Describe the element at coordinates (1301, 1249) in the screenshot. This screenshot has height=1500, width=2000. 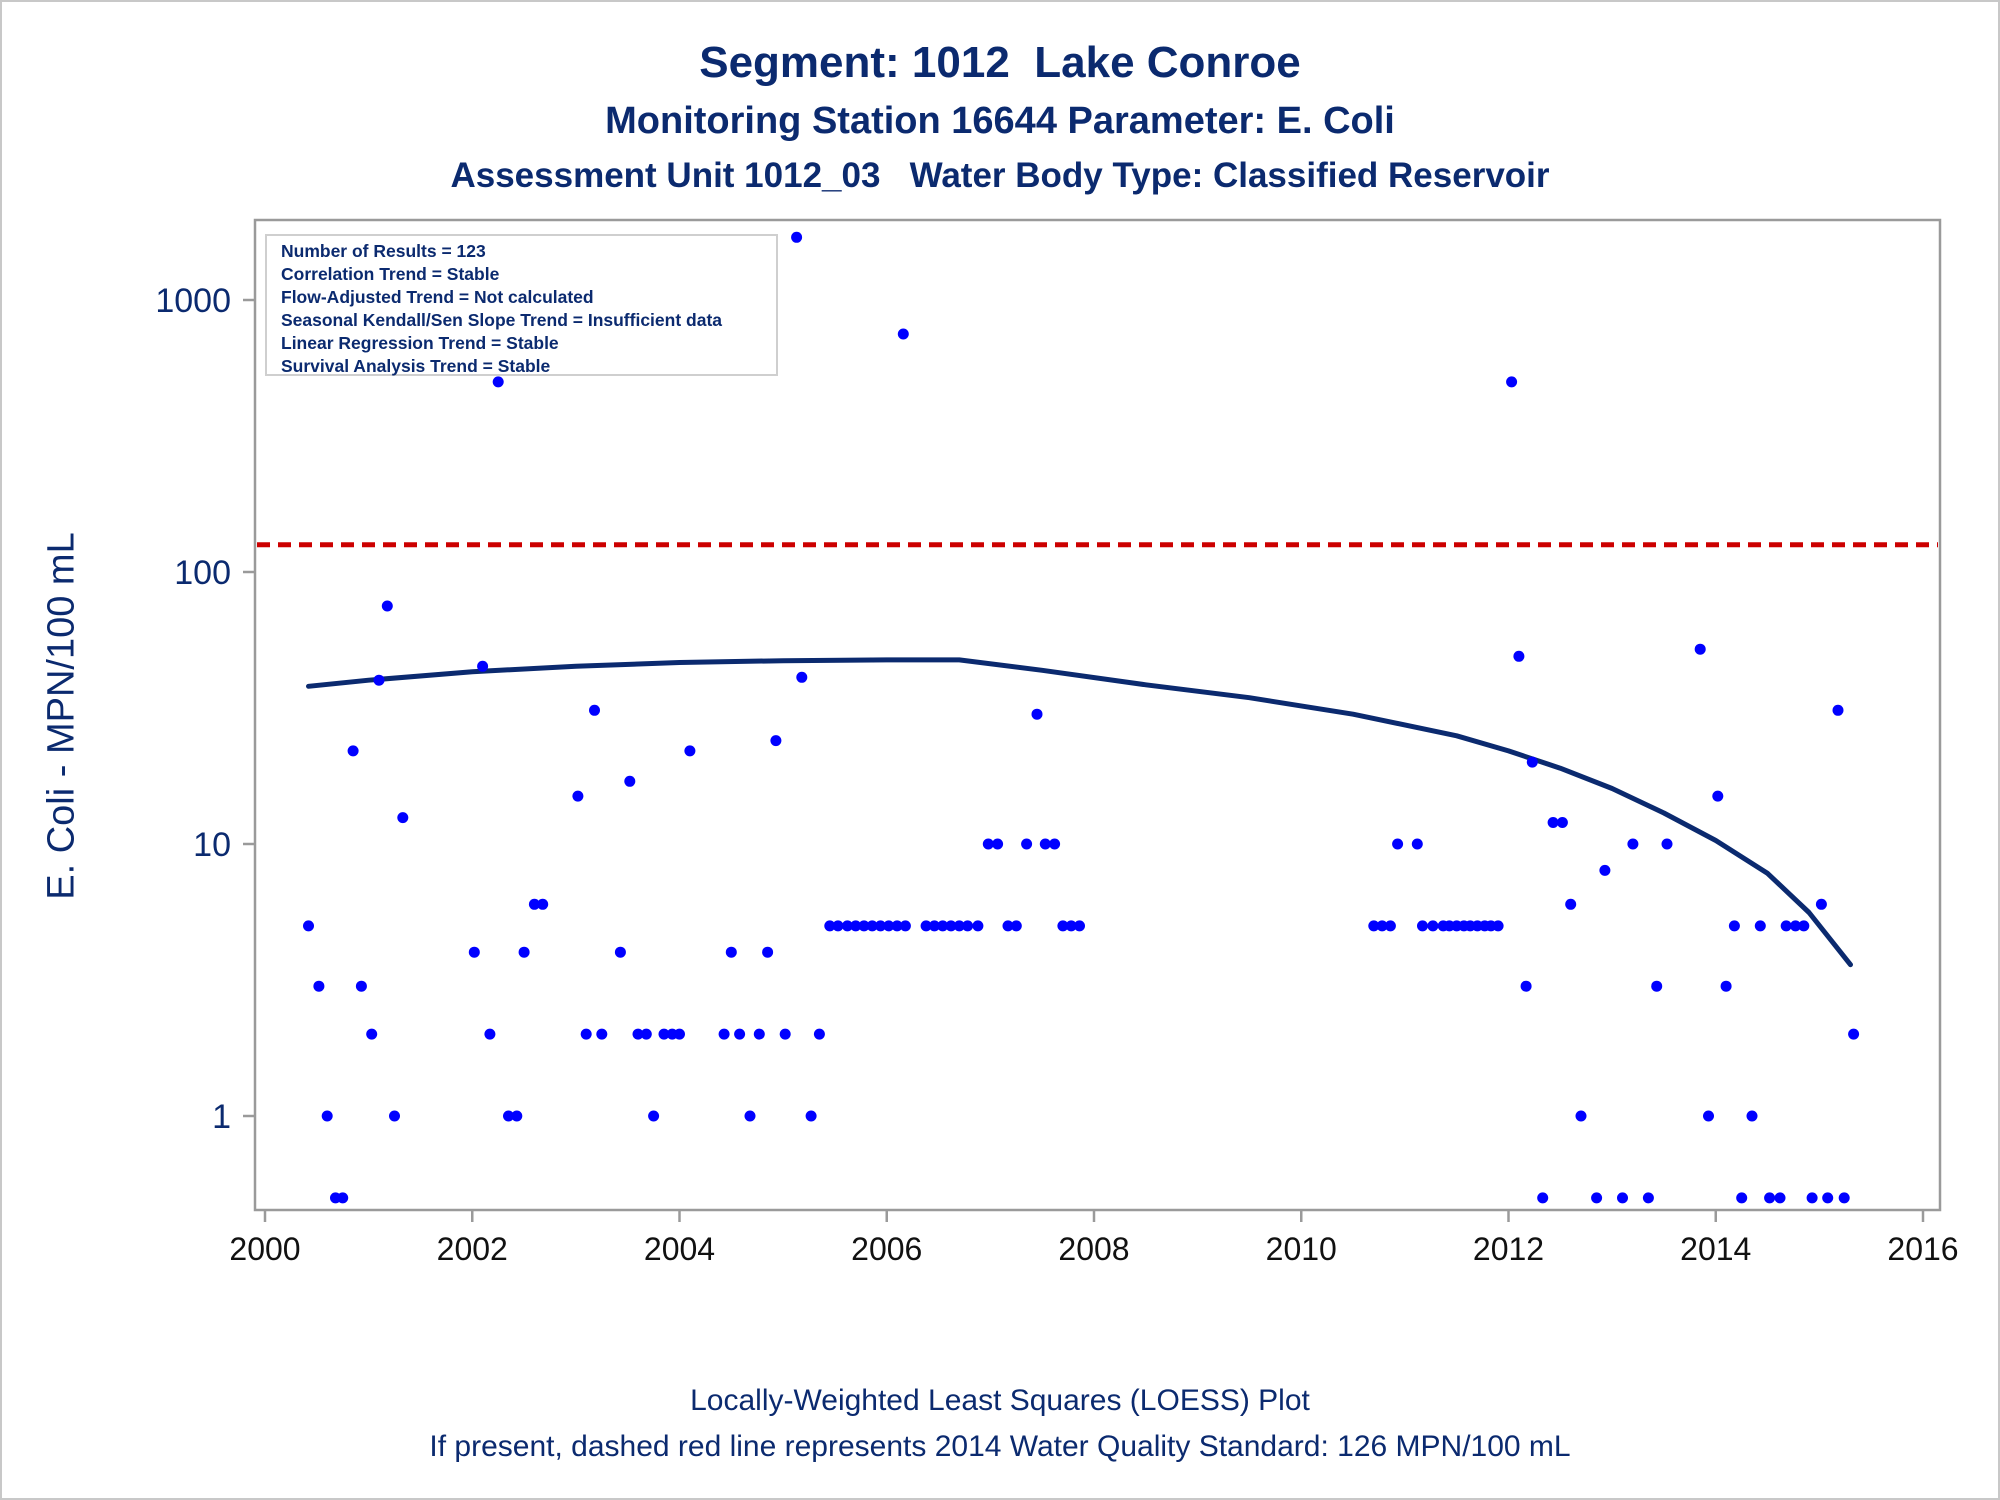
I see `x-tick-label: 2010` at that location.